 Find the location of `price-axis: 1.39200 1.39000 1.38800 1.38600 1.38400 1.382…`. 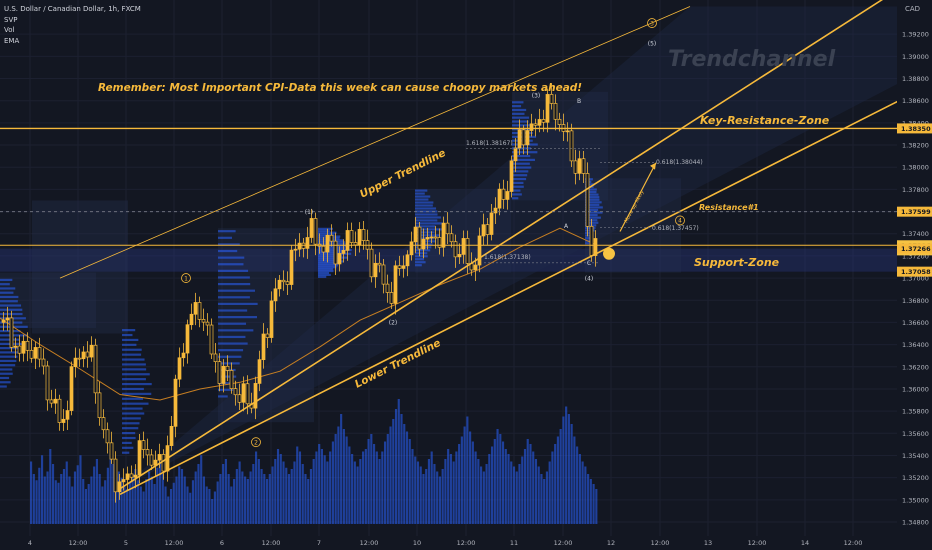

price-axis: 1.39200 1.39000 1.38800 1.38600 1.38400 1.382… is located at coordinates (914, 275).